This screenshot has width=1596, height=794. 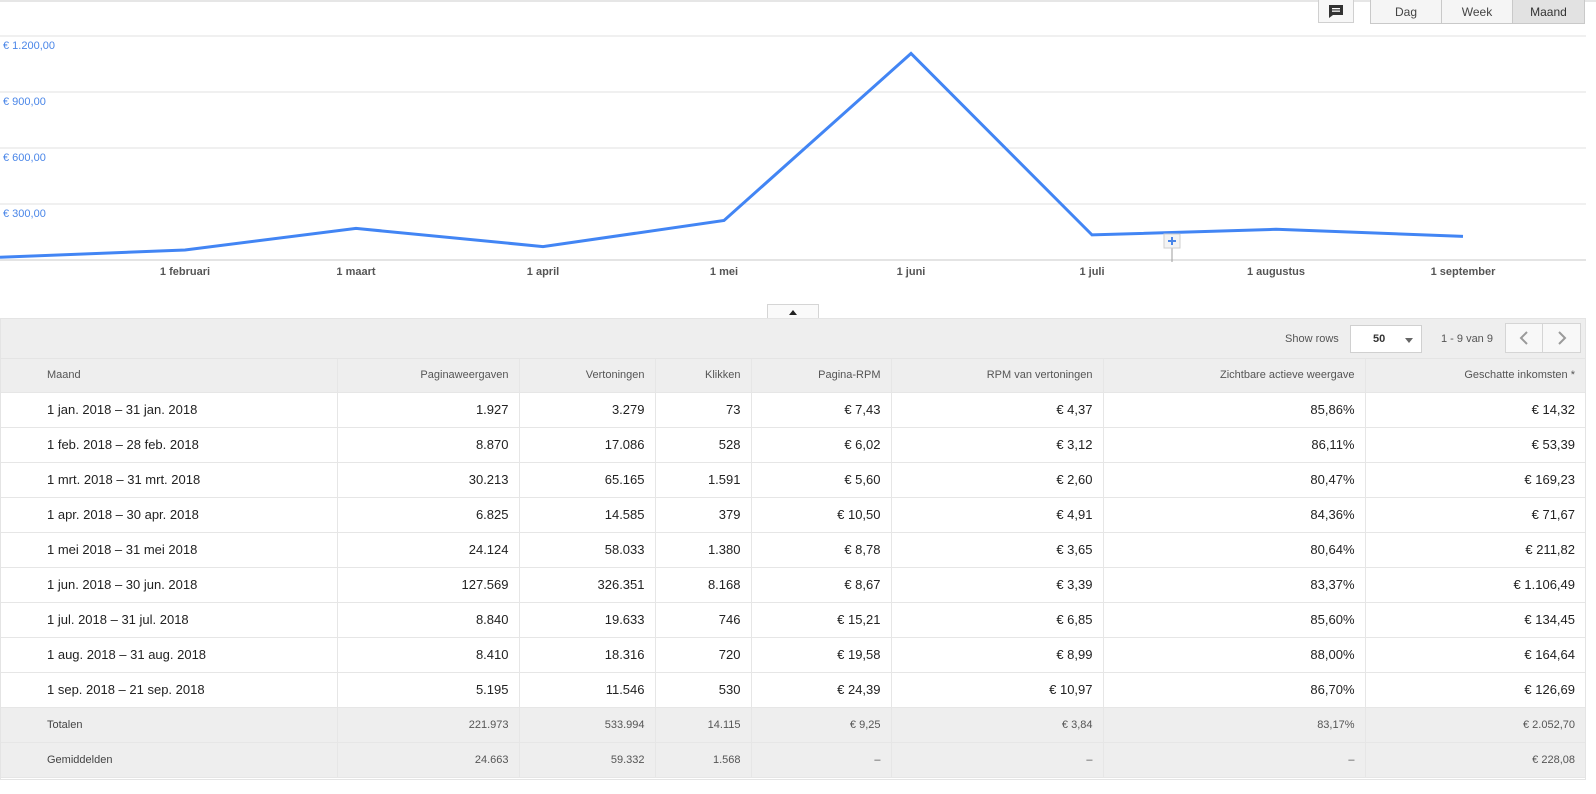 I want to click on column-header-estimated-earnings: Geschatte inkomsten *, so click(x=1475, y=376).